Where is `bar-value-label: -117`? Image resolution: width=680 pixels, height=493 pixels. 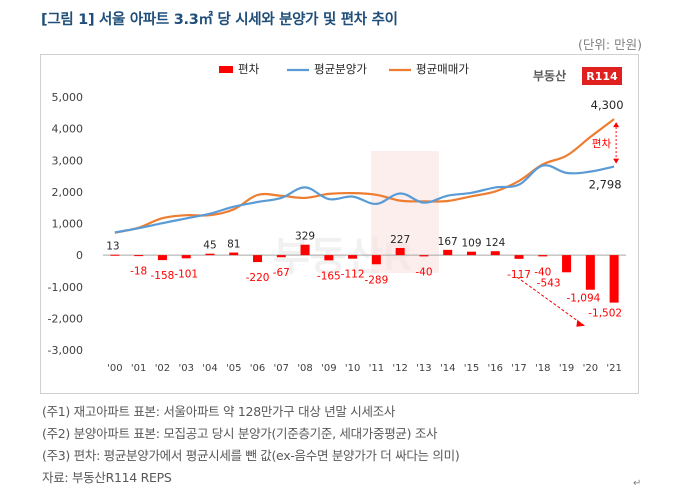 bar-value-label: -117 is located at coordinates (519, 275).